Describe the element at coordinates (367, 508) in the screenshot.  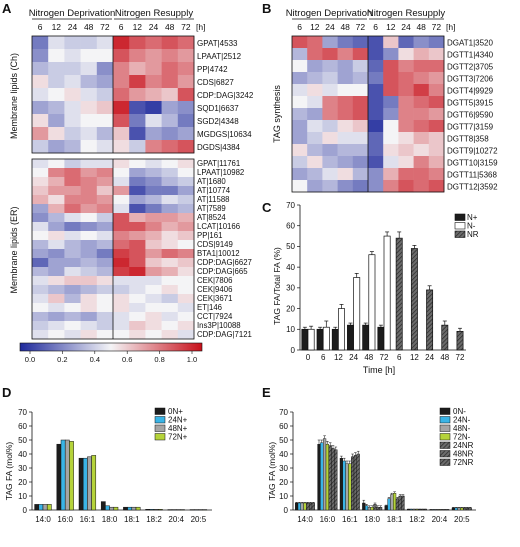
I see `bar-24N-` at that location.